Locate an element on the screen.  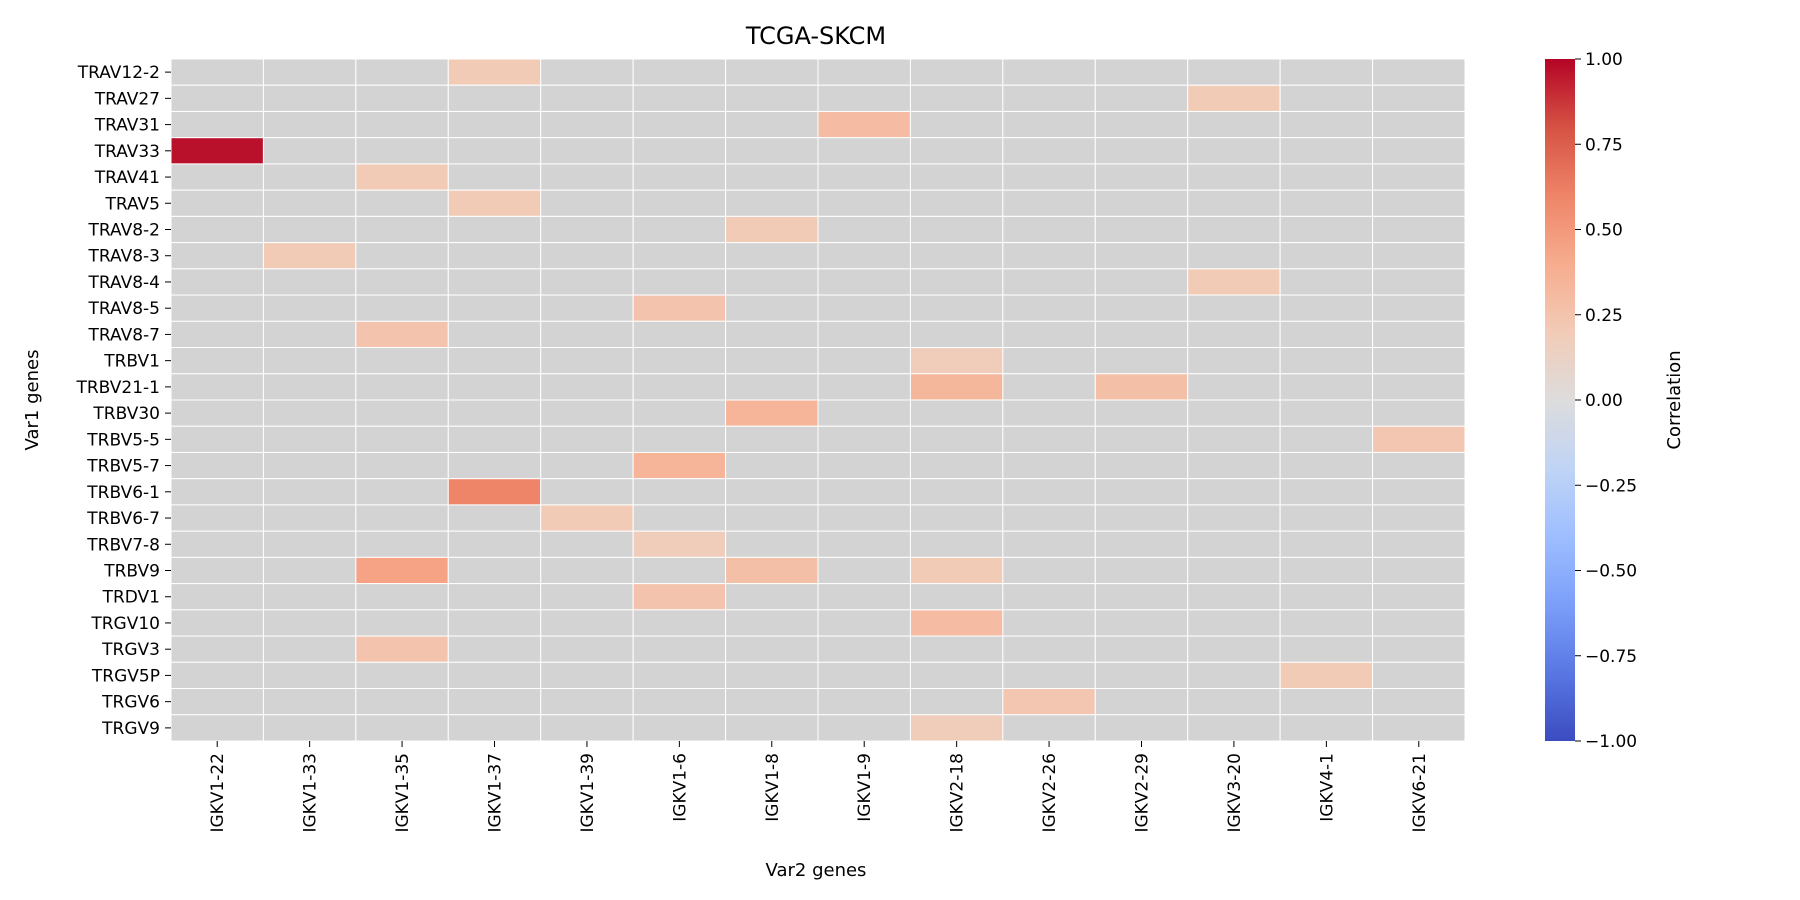
y-tick-label: TRBV21-1 is located at coordinates (117, 388).